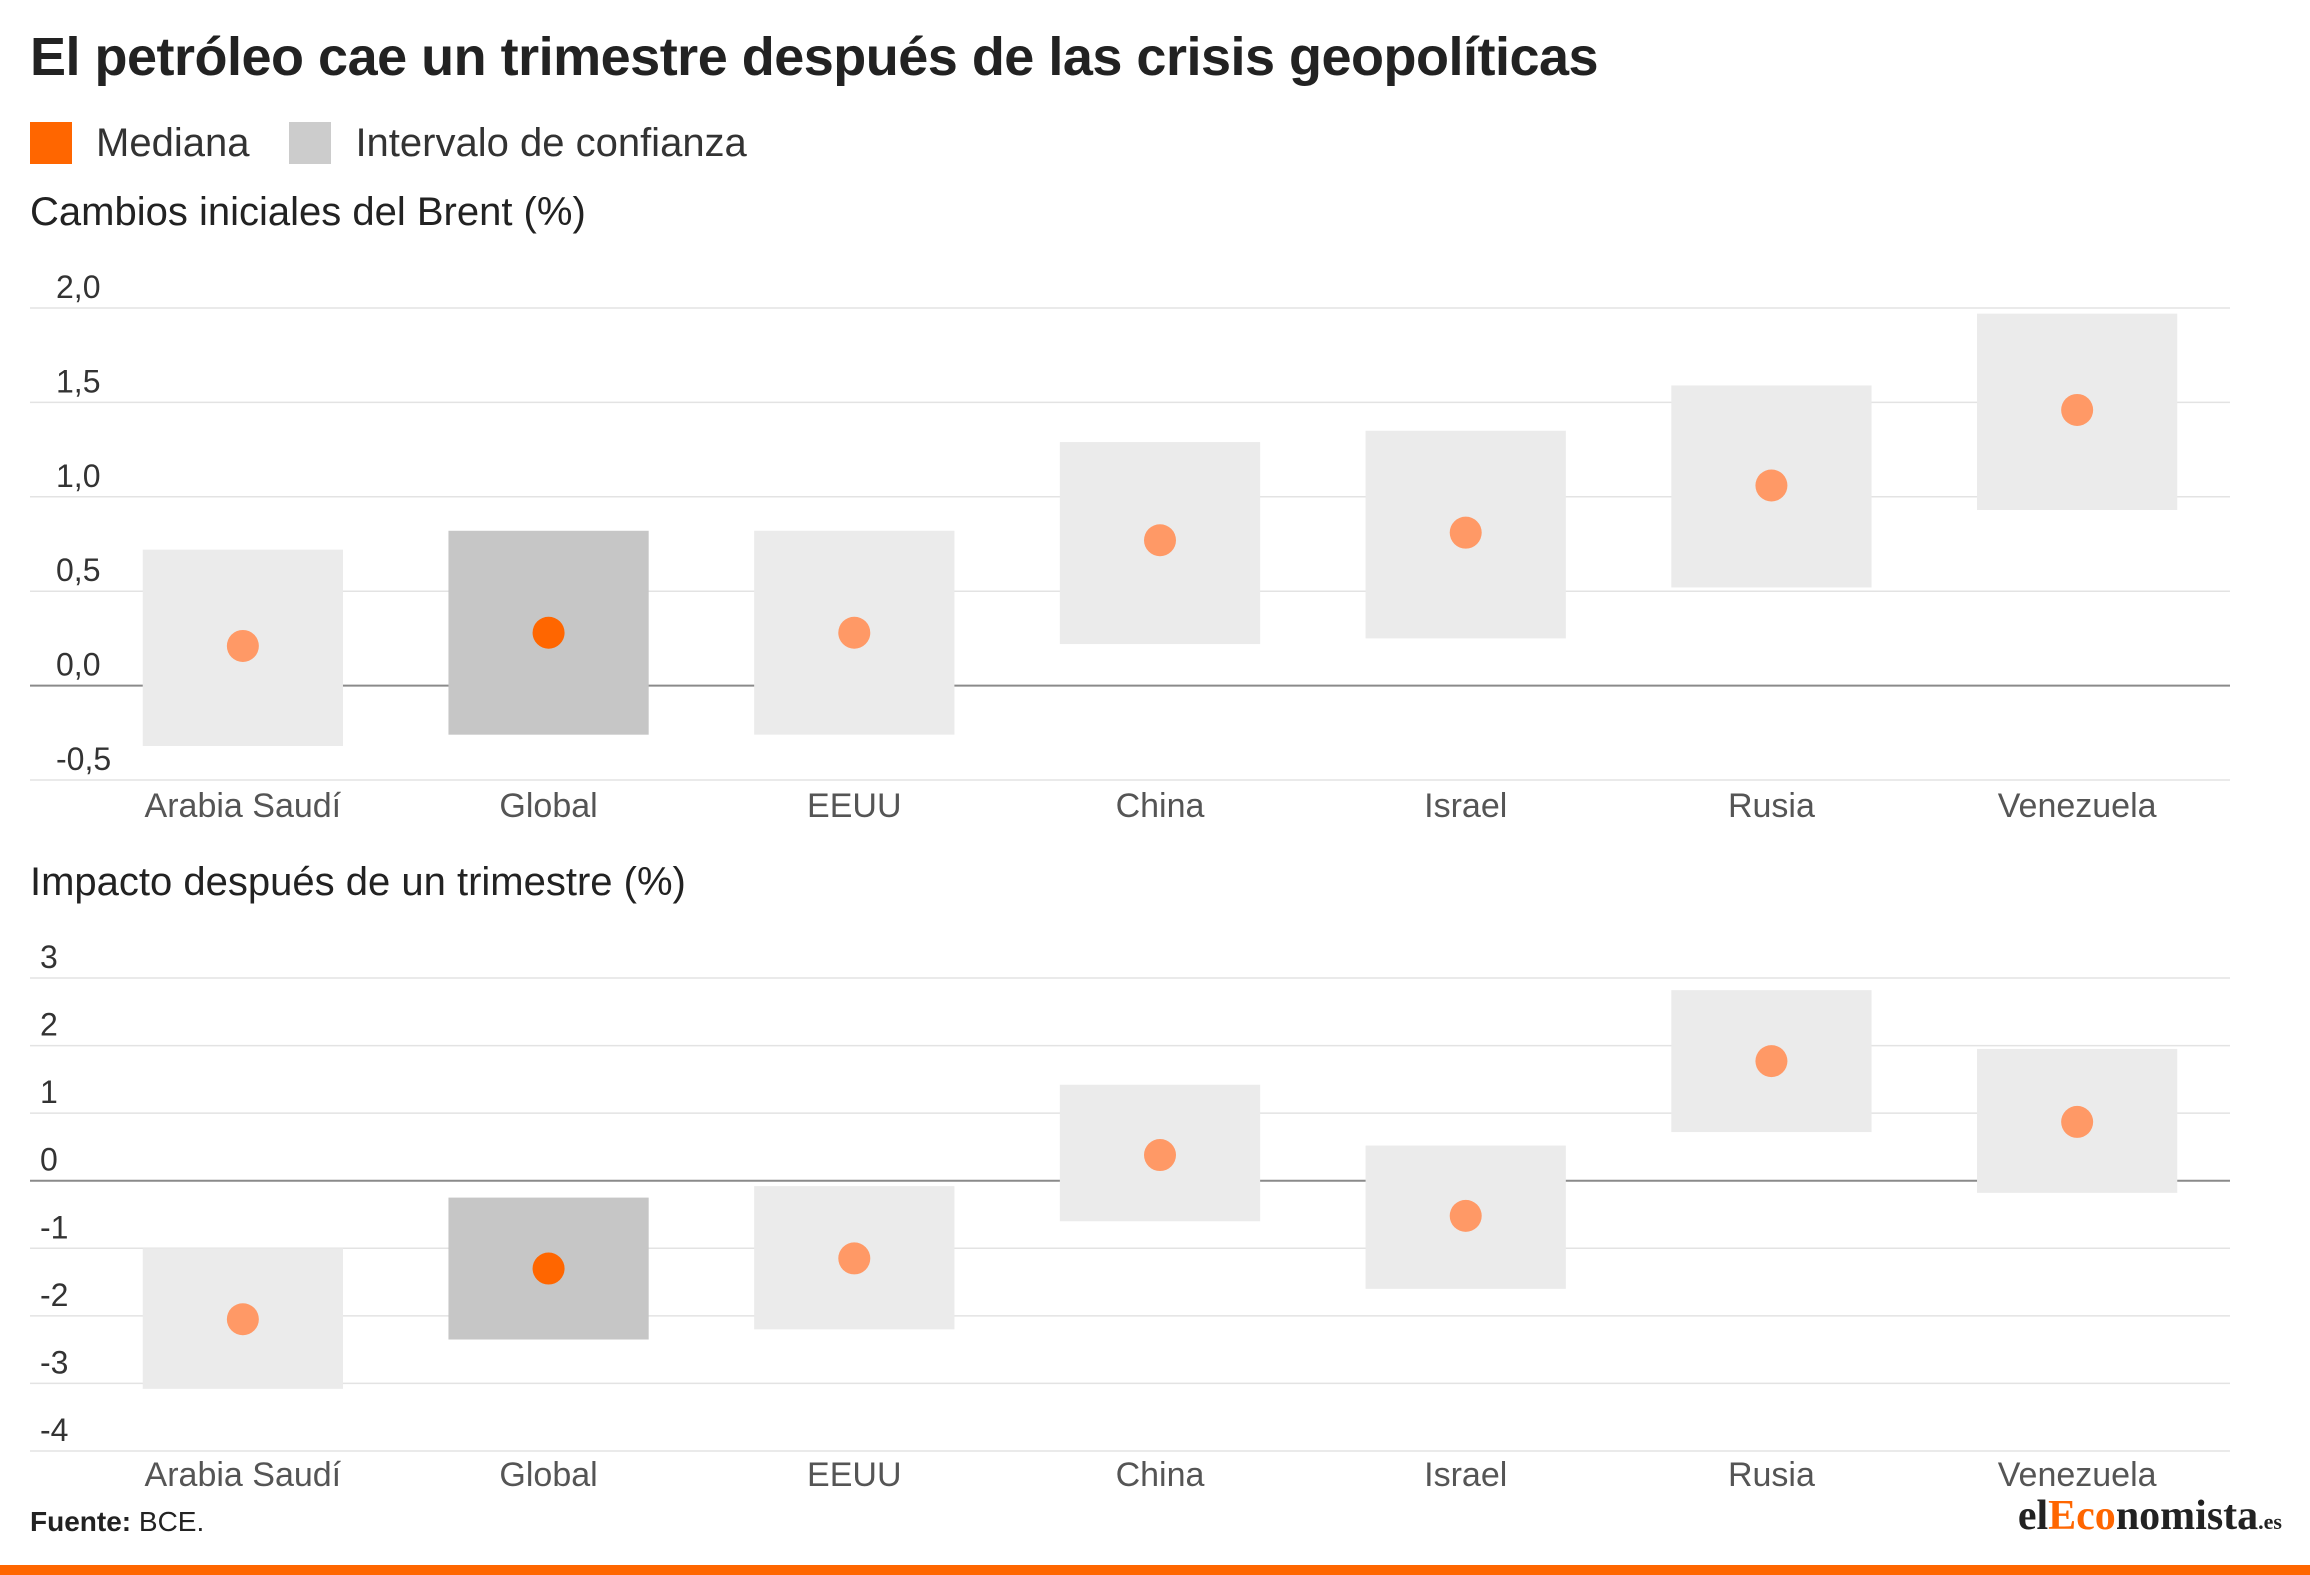  I want to click on source-label: Fuente:, so click(81, 1521).